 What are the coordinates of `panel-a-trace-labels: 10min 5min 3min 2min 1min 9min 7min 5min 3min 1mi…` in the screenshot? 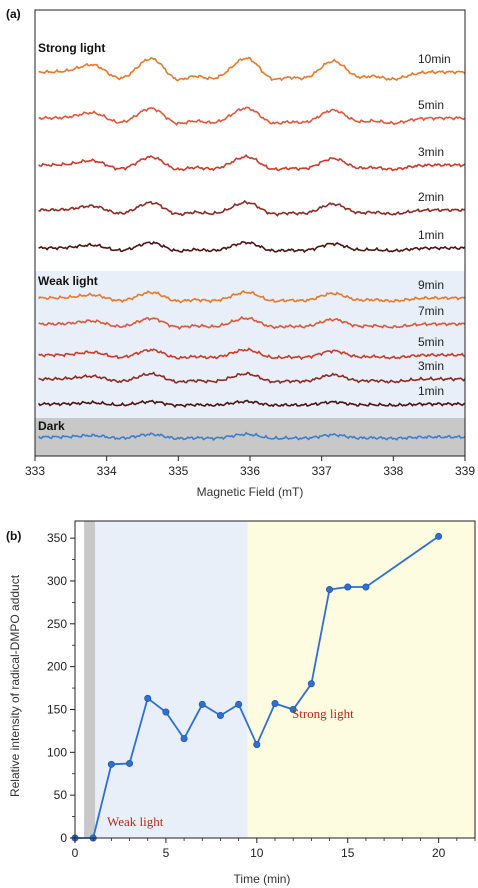 It's located at (434, 225).